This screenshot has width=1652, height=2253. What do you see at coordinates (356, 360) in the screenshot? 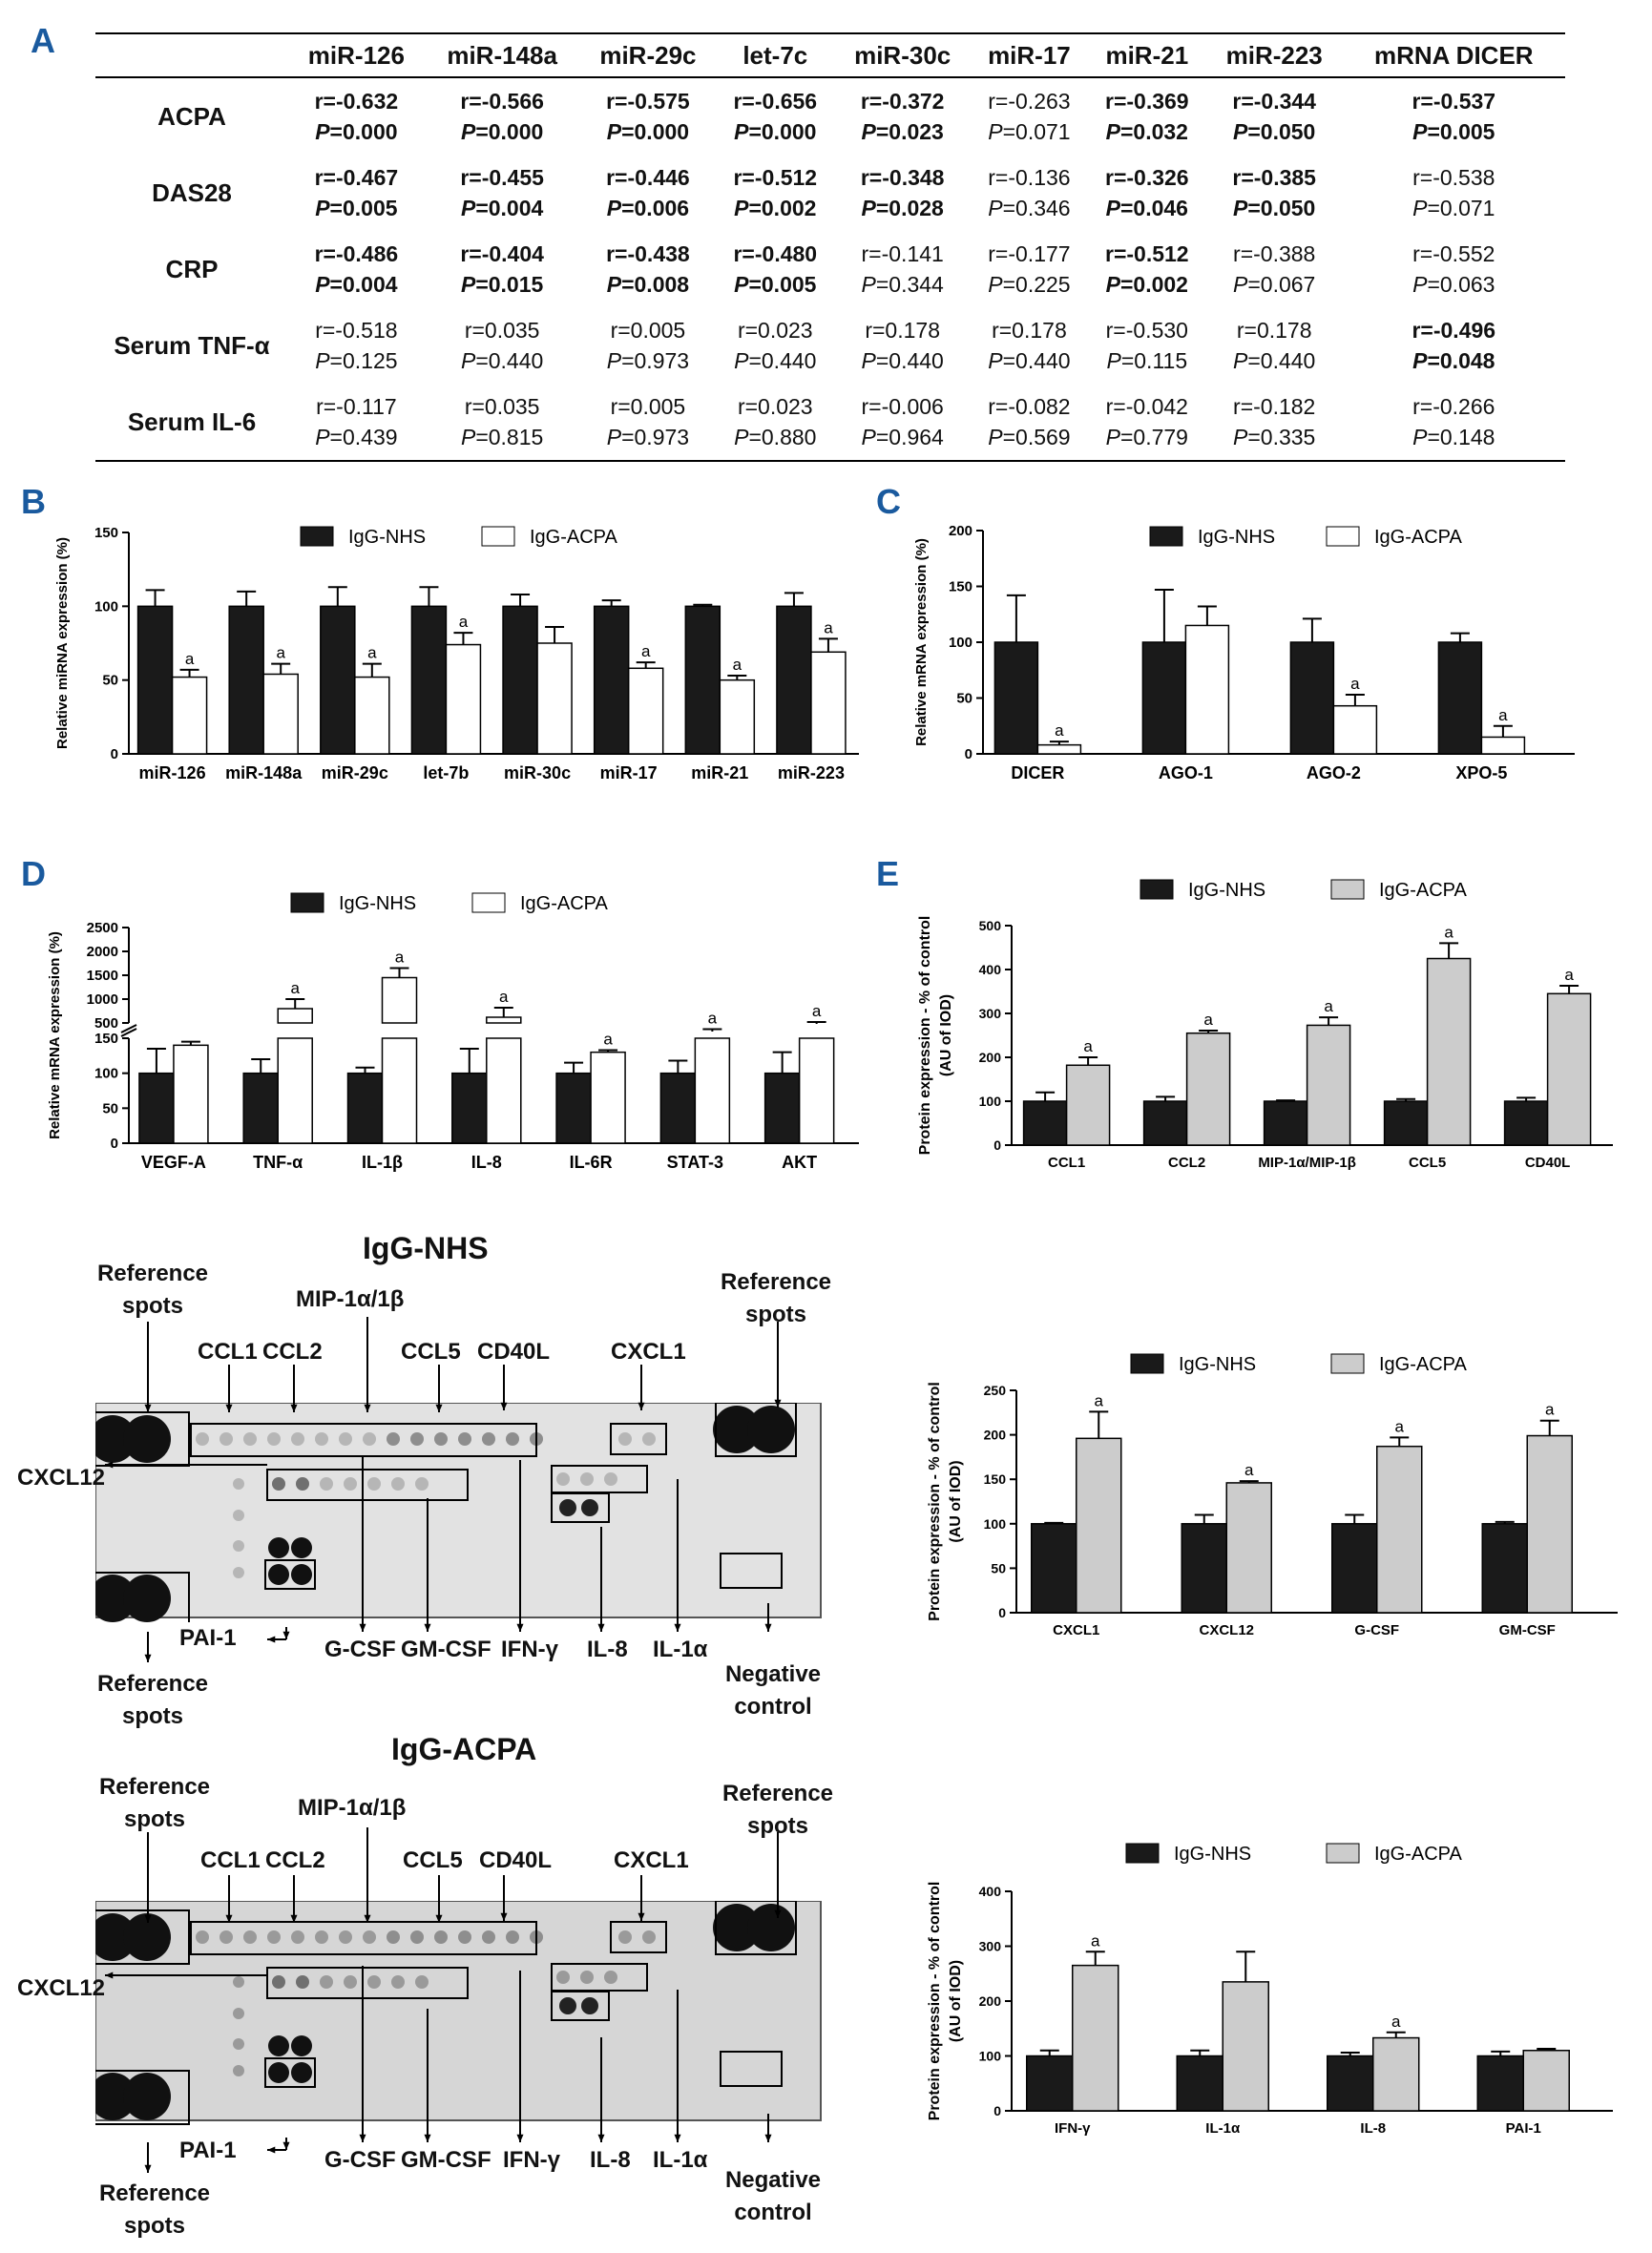
I see `table-cell-p: P=0.125` at bounding box center [356, 360].